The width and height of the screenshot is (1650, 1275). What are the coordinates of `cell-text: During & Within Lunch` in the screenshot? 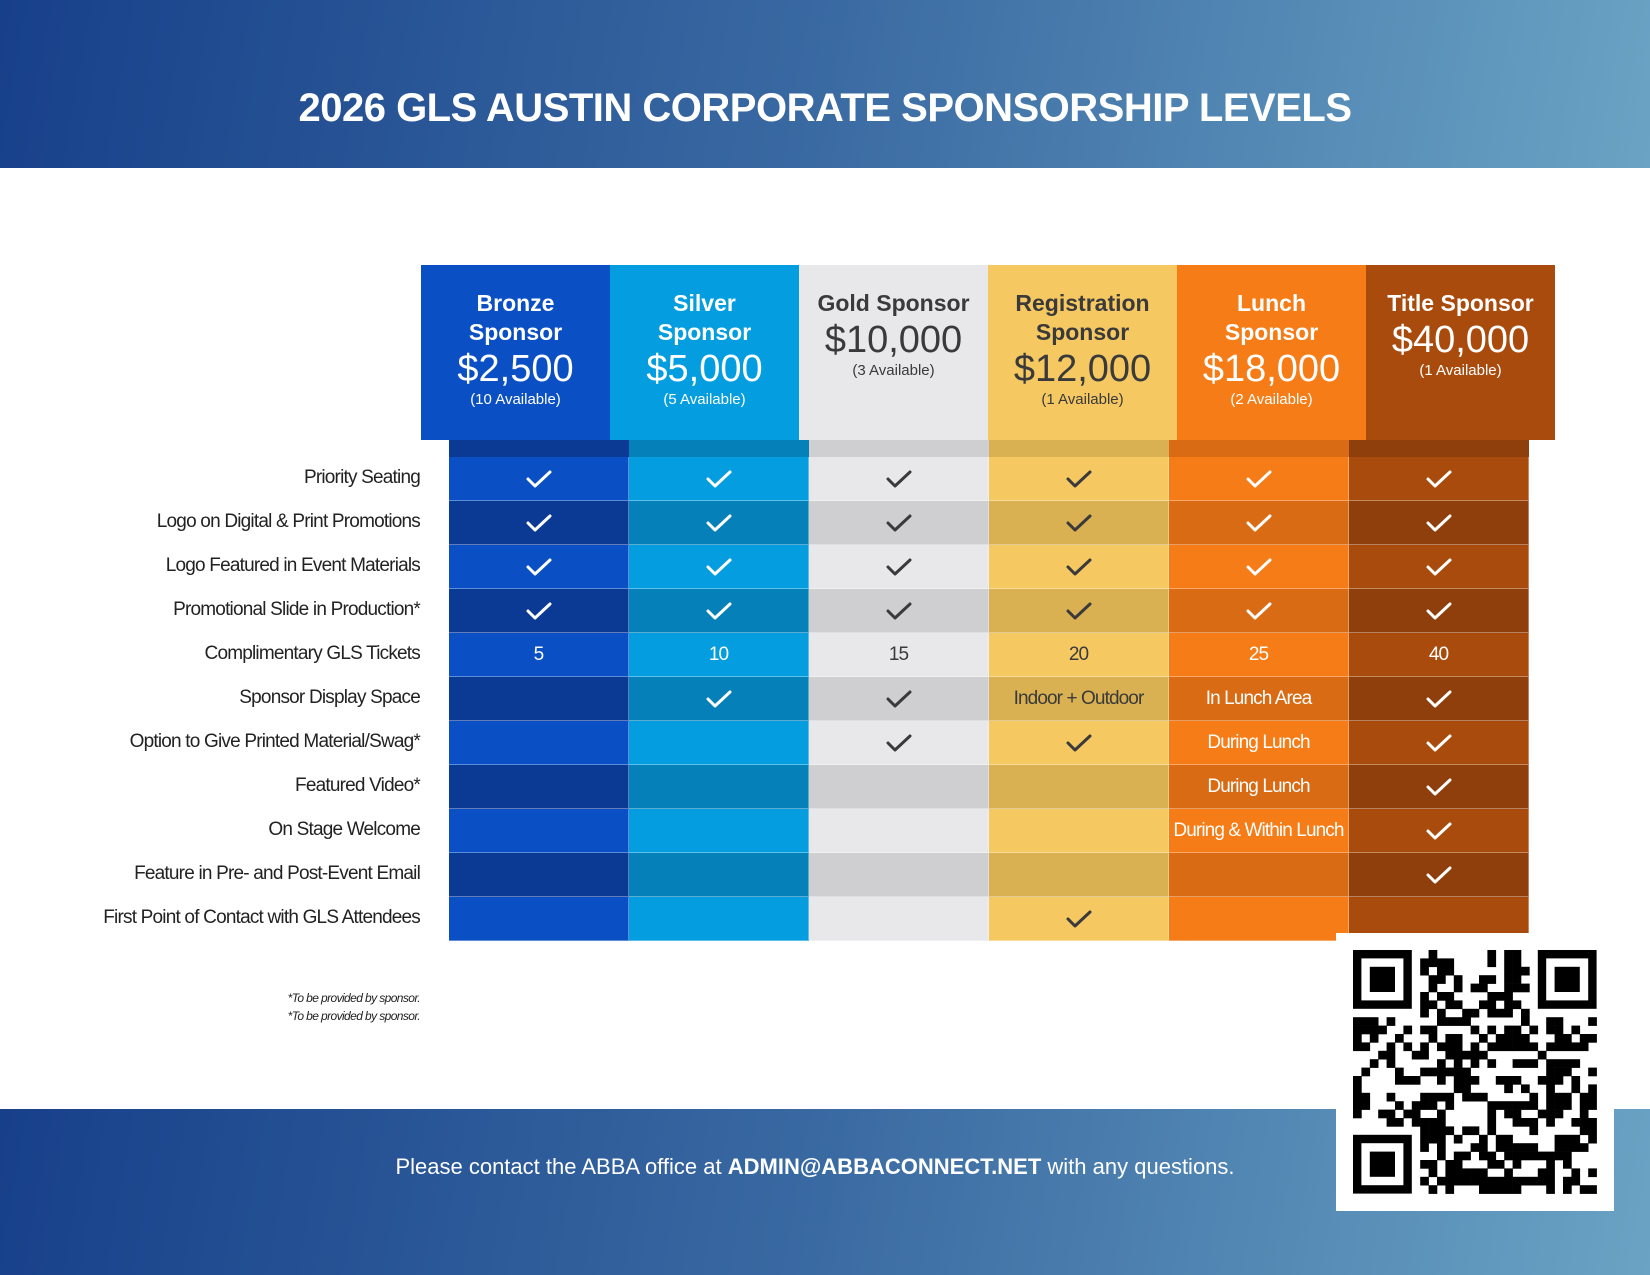 It's located at (1258, 830).